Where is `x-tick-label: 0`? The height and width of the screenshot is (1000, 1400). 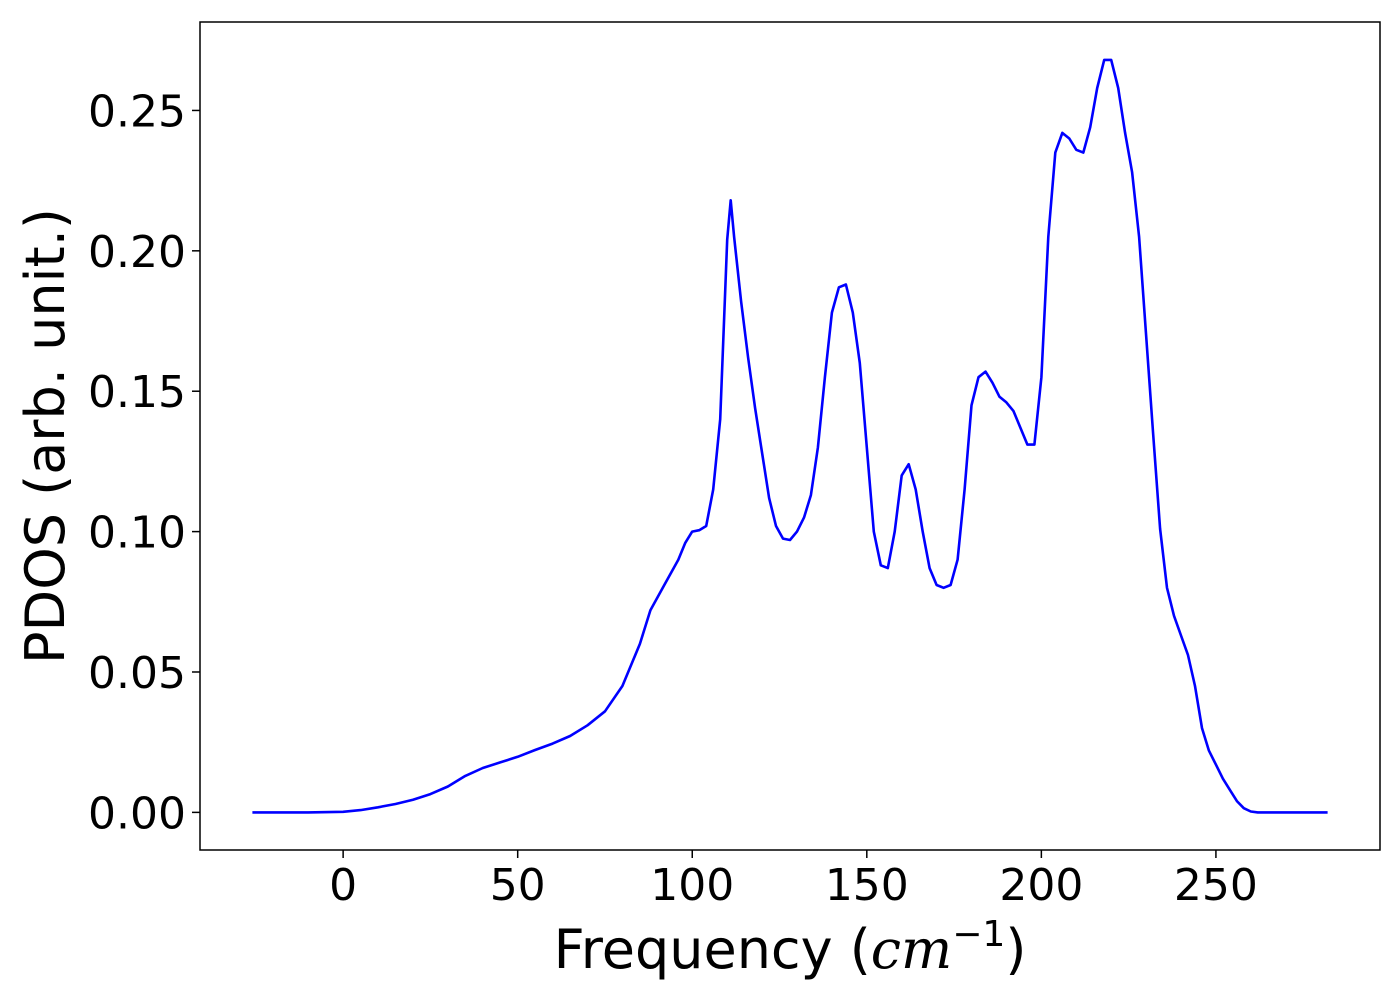
x-tick-label: 0 is located at coordinates (343, 885).